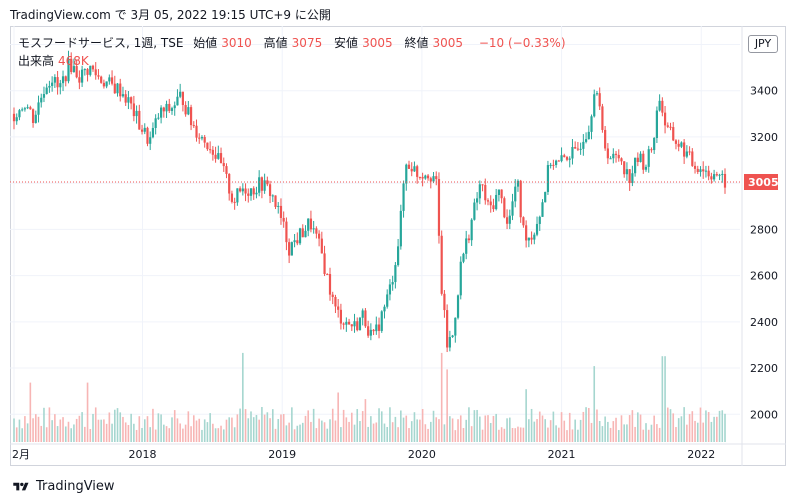 The height and width of the screenshot is (503, 794). What do you see at coordinates (101, 43) in the screenshot?
I see `symbol-title: モスフードサービス, 1週, TSE` at bounding box center [101, 43].